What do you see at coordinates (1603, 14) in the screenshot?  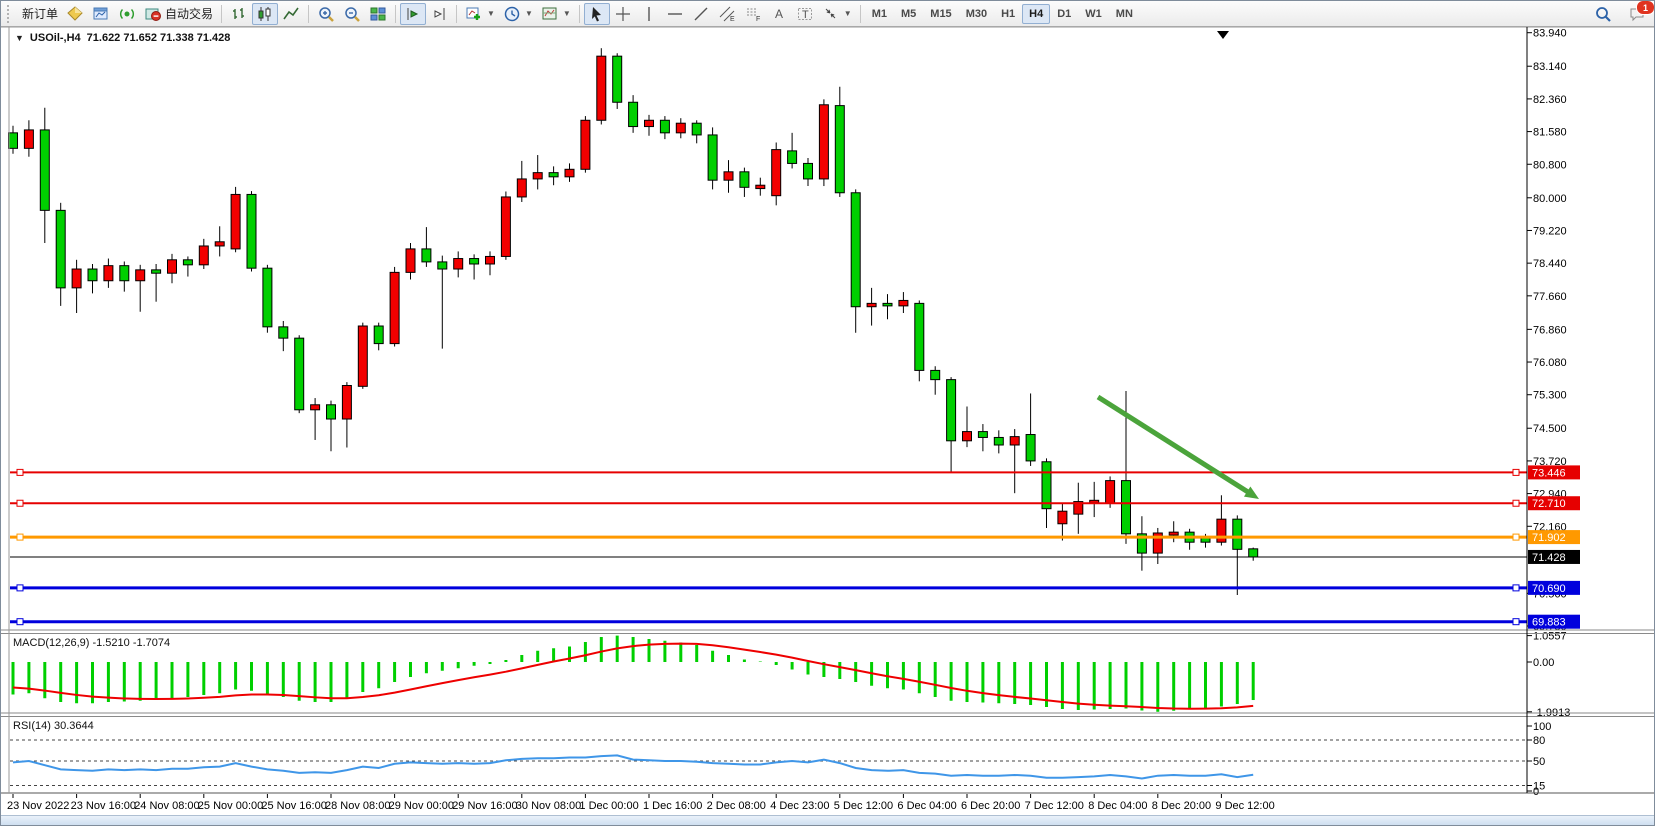 I see `search-button` at bounding box center [1603, 14].